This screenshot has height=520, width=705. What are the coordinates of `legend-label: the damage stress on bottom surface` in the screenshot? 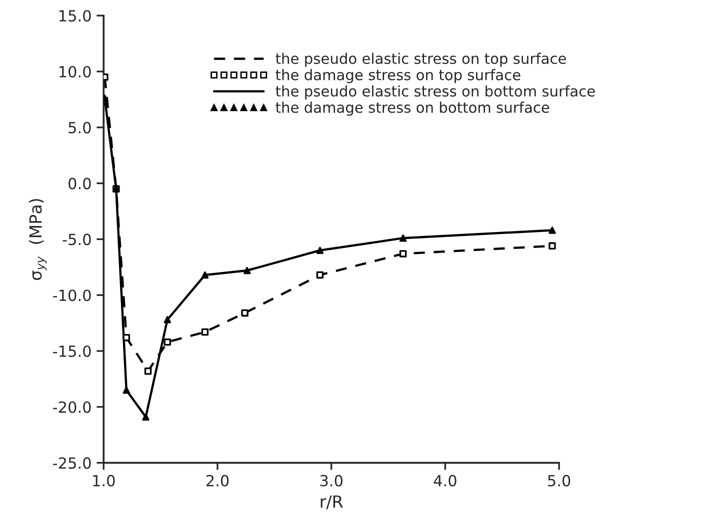 It's located at (413, 109).